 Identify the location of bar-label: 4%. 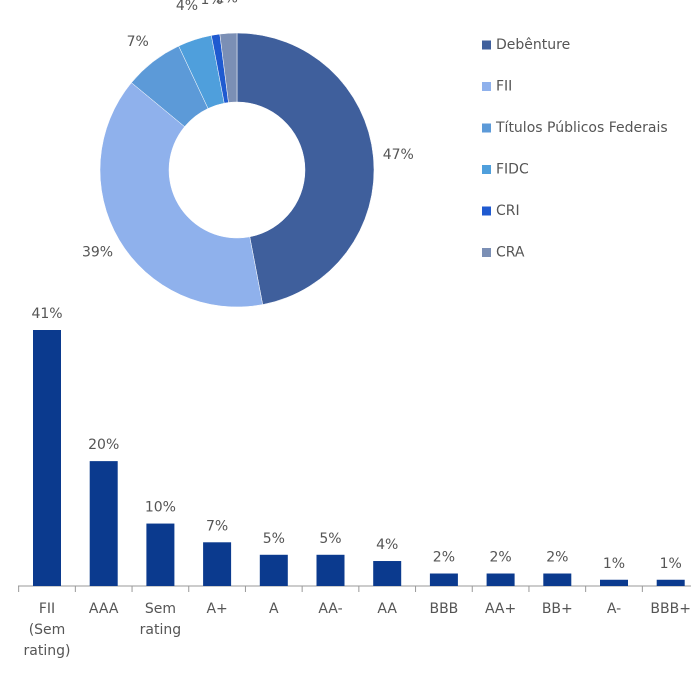
(387, 545).